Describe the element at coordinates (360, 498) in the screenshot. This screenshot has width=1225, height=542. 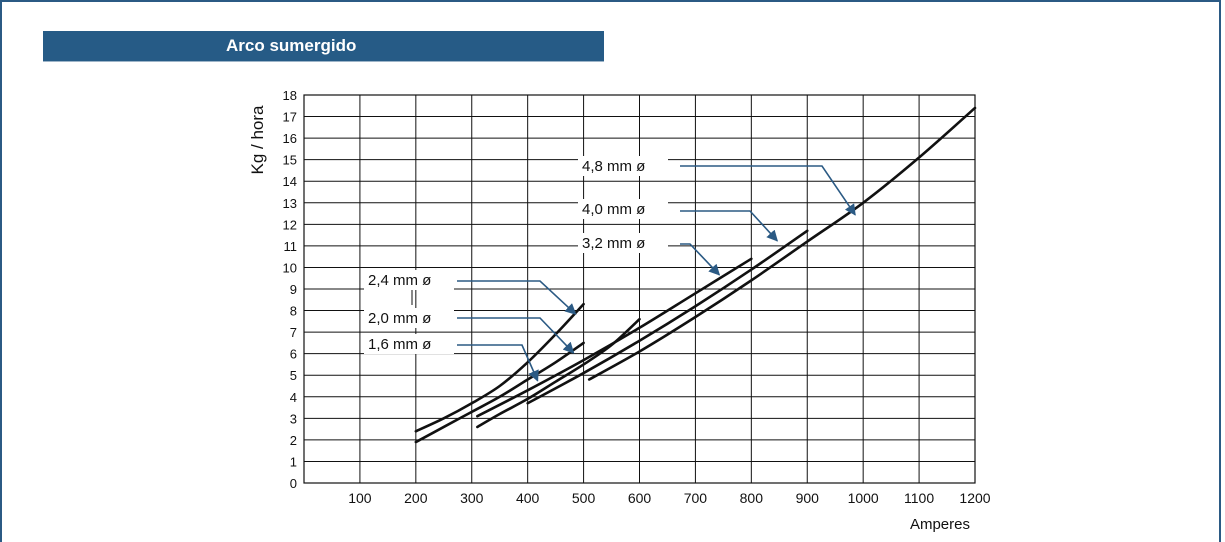
I see `x-tick-label: 100` at that location.